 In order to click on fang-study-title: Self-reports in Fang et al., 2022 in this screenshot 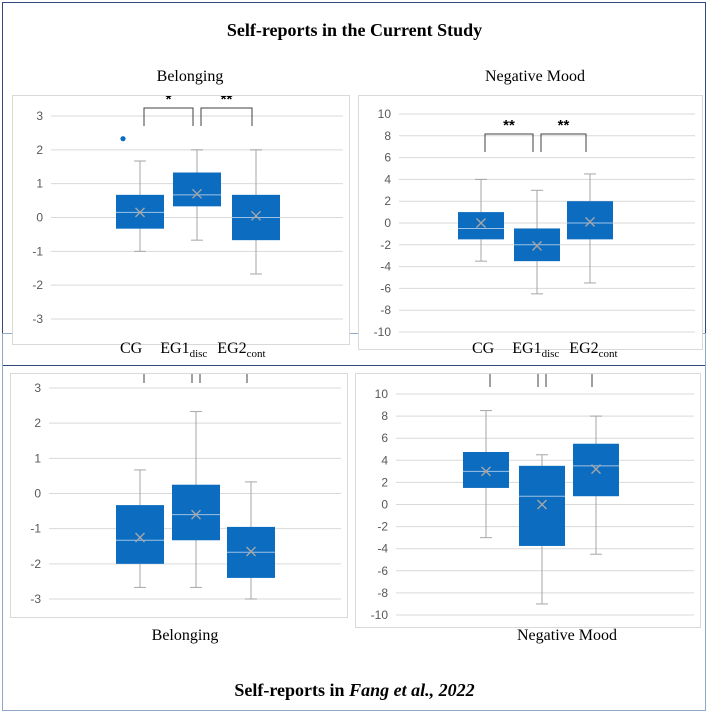, I will do `click(354, 690)`.